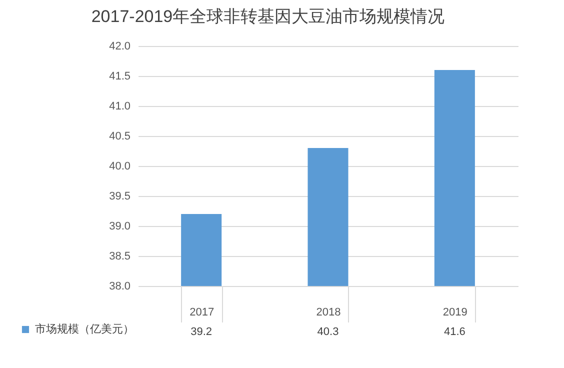  I want to click on y-tick-label: 38.5, so click(119, 256).